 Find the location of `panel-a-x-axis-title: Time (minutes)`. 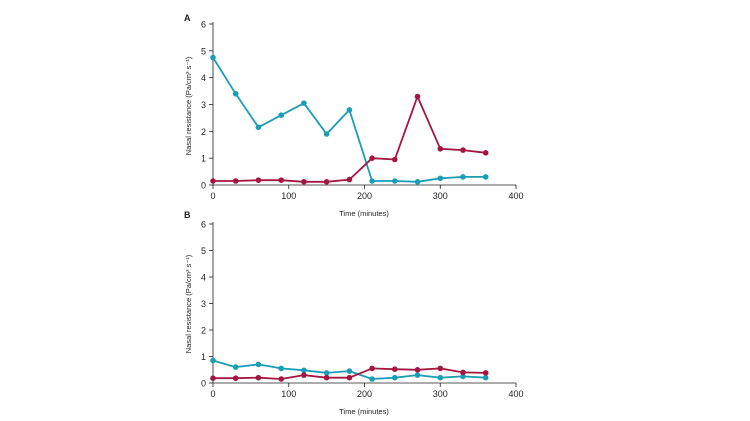

panel-a-x-axis-title: Time (minutes) is located at coordinates (364, 213).